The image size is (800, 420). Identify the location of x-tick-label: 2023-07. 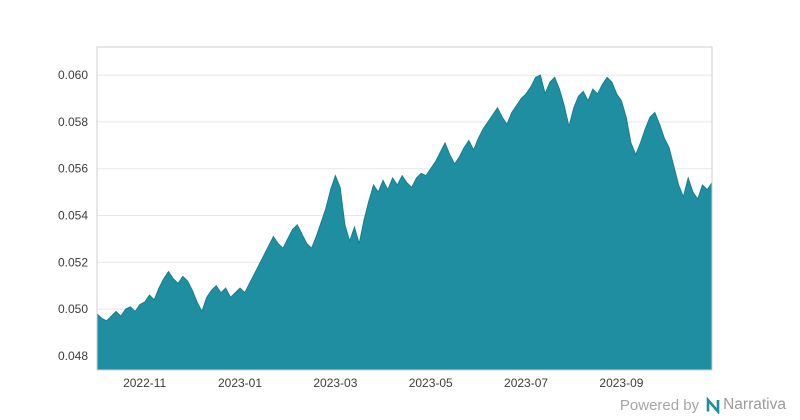
(526, 383).